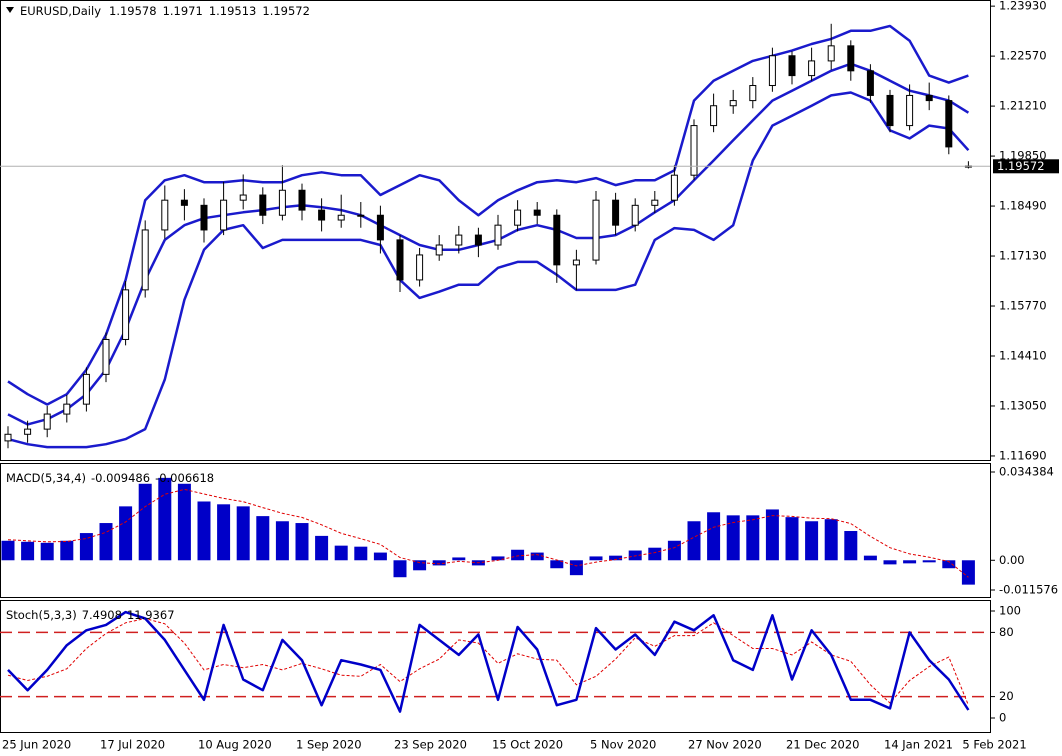 This screenshot has height=756, width=1062. What do you see at coordinates (235, 745) in the screenshot?
I see `x-tick-label: 10 Aug 2020` at bounding box center [235, 745].